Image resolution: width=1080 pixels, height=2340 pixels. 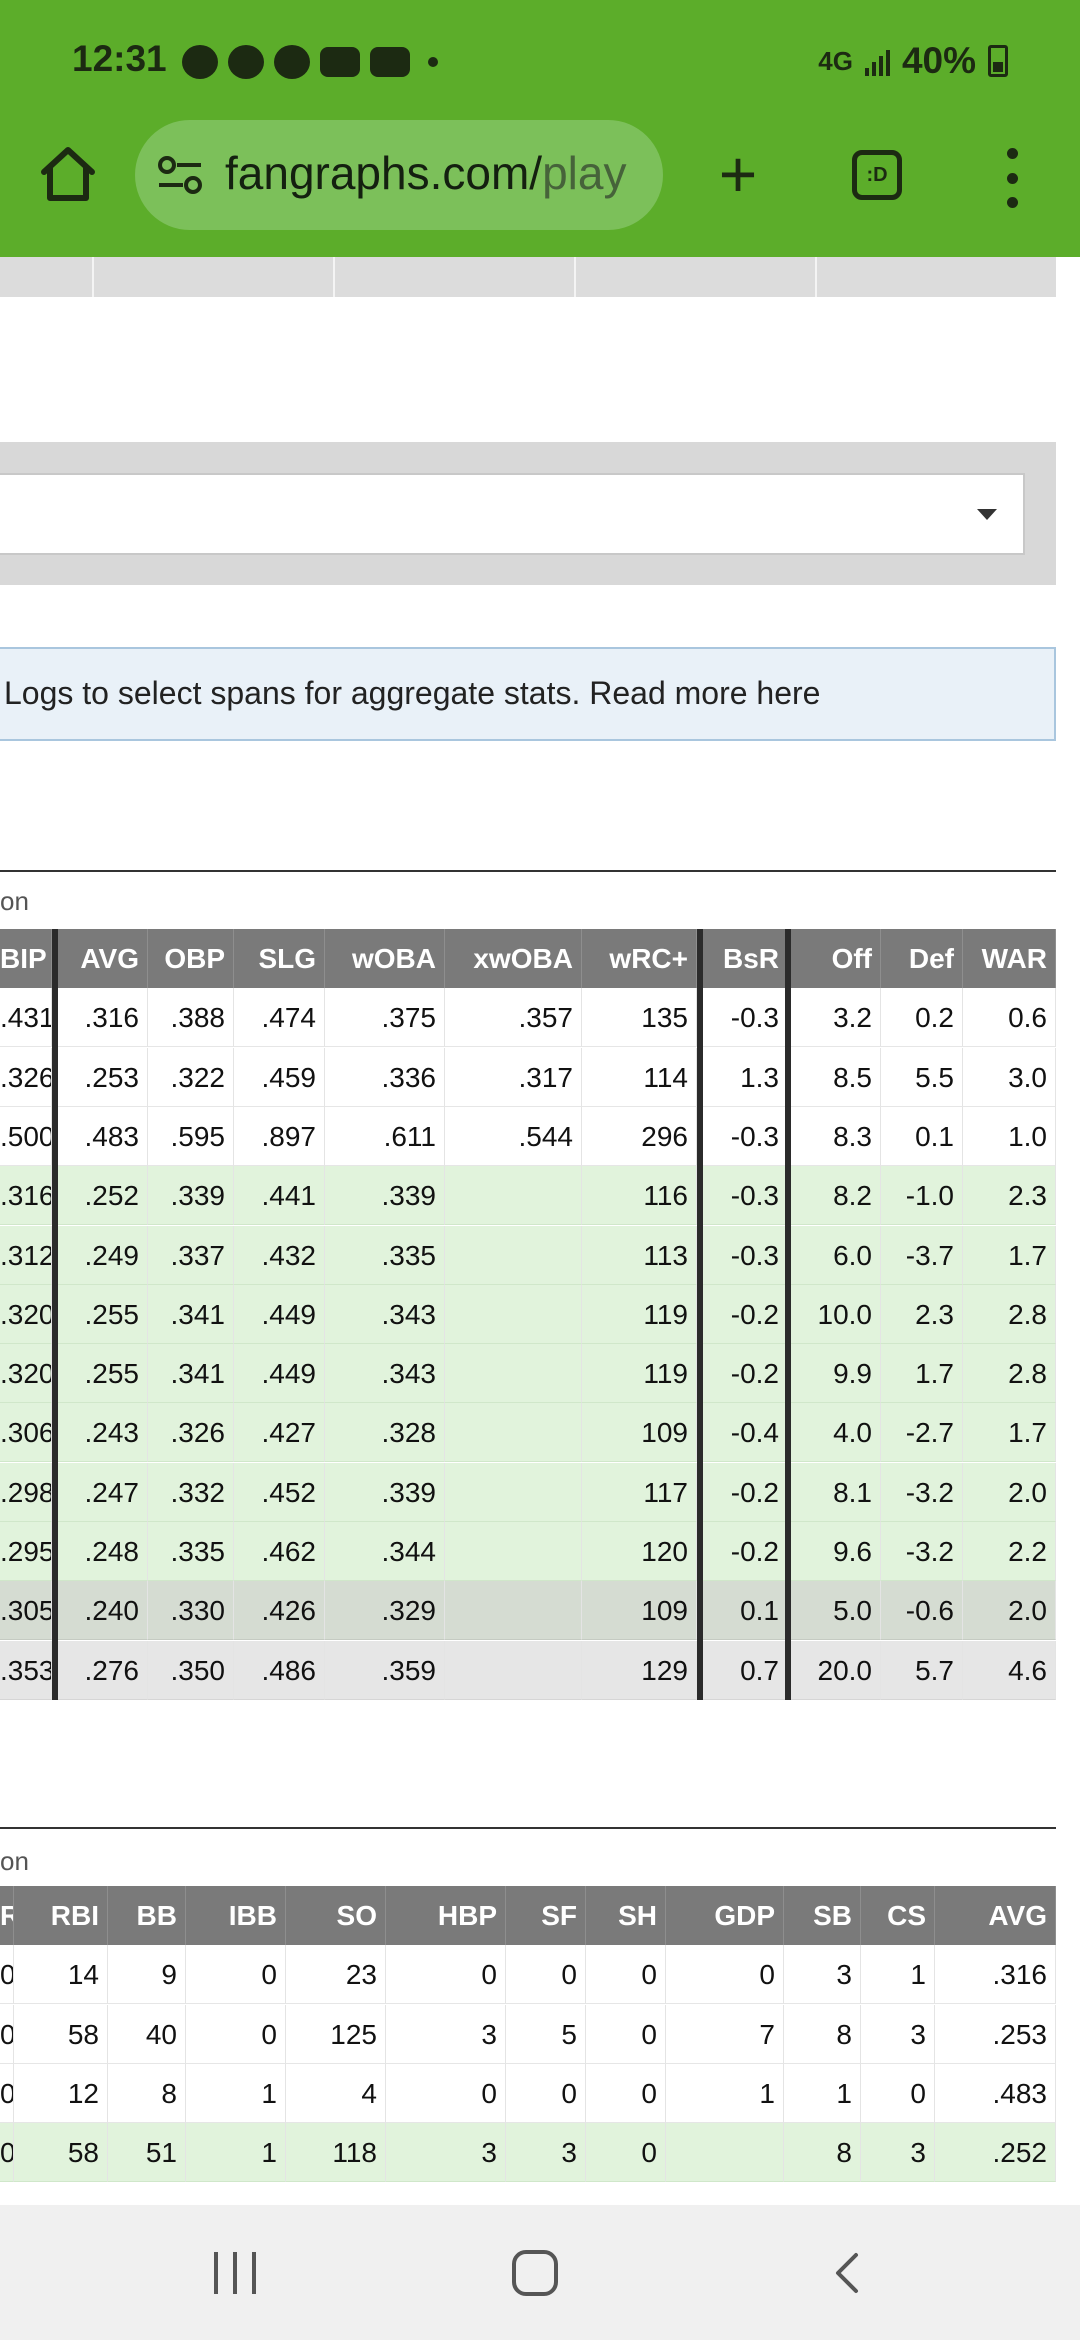 What do you see at coordinates (836, 1136) in the screenshot?
I see `table-cell: 8.3` at bounding box center [836, 1136].